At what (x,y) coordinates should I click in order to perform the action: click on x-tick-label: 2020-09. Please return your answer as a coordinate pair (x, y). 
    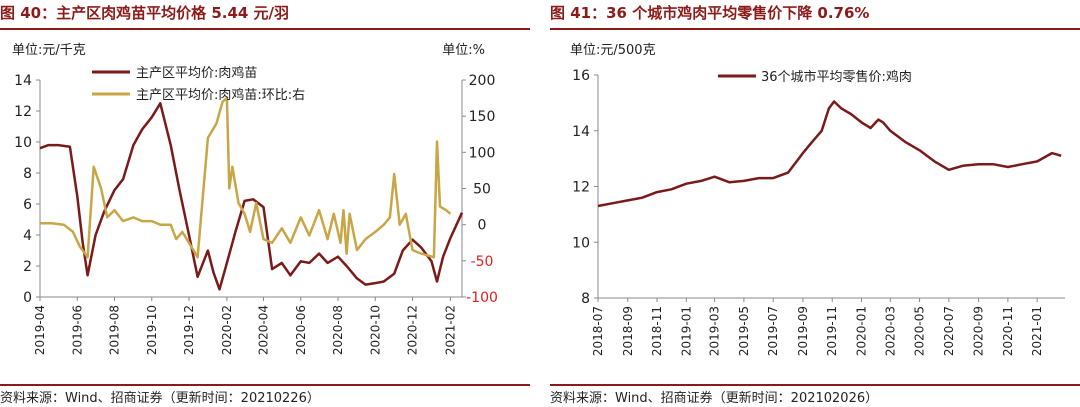
    Looking at the image, I should click on (979, 331).